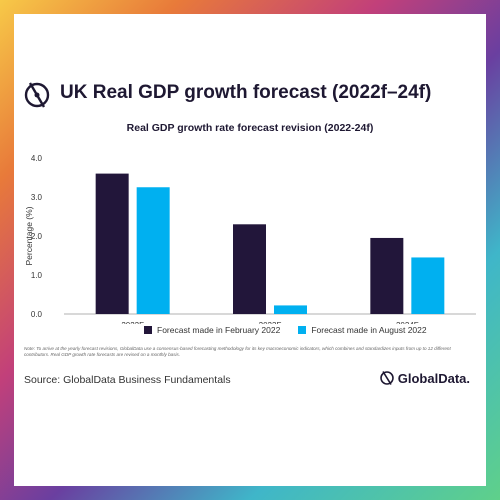 The image size is (500, 500). What do you see at coordinates (302, 330) in the screenshot?
I see `legend-swatch-august` at bounding box center [302, 330].